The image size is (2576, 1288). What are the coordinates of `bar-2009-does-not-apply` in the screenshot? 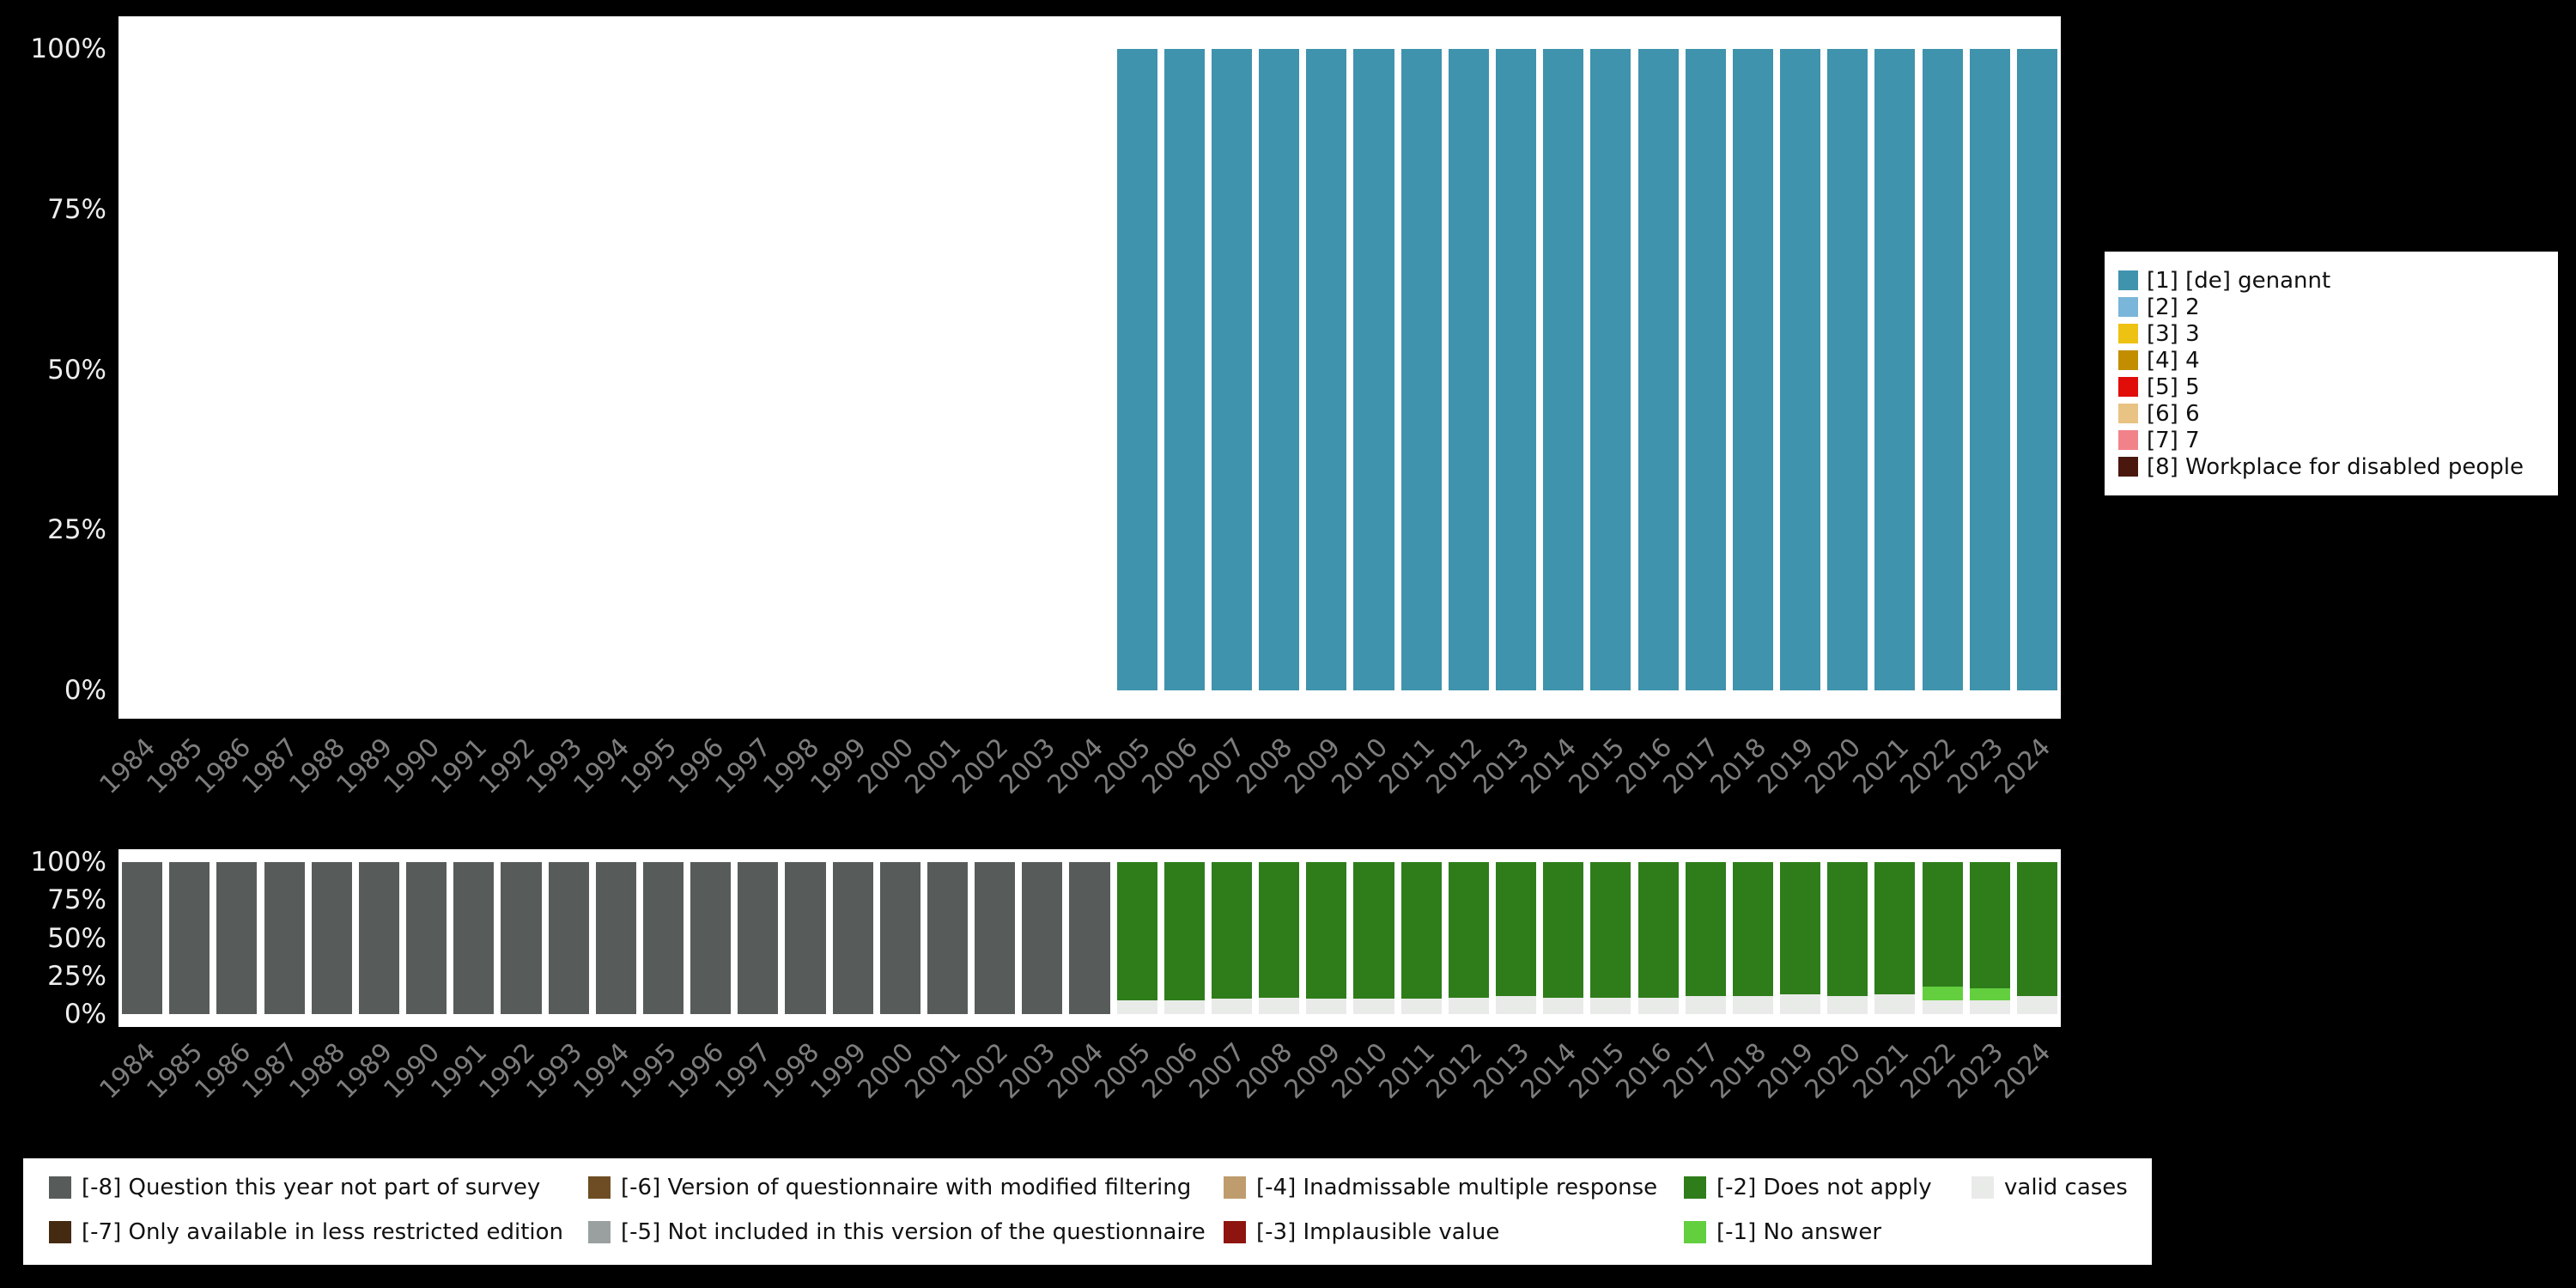 It's located at (1327, 930).